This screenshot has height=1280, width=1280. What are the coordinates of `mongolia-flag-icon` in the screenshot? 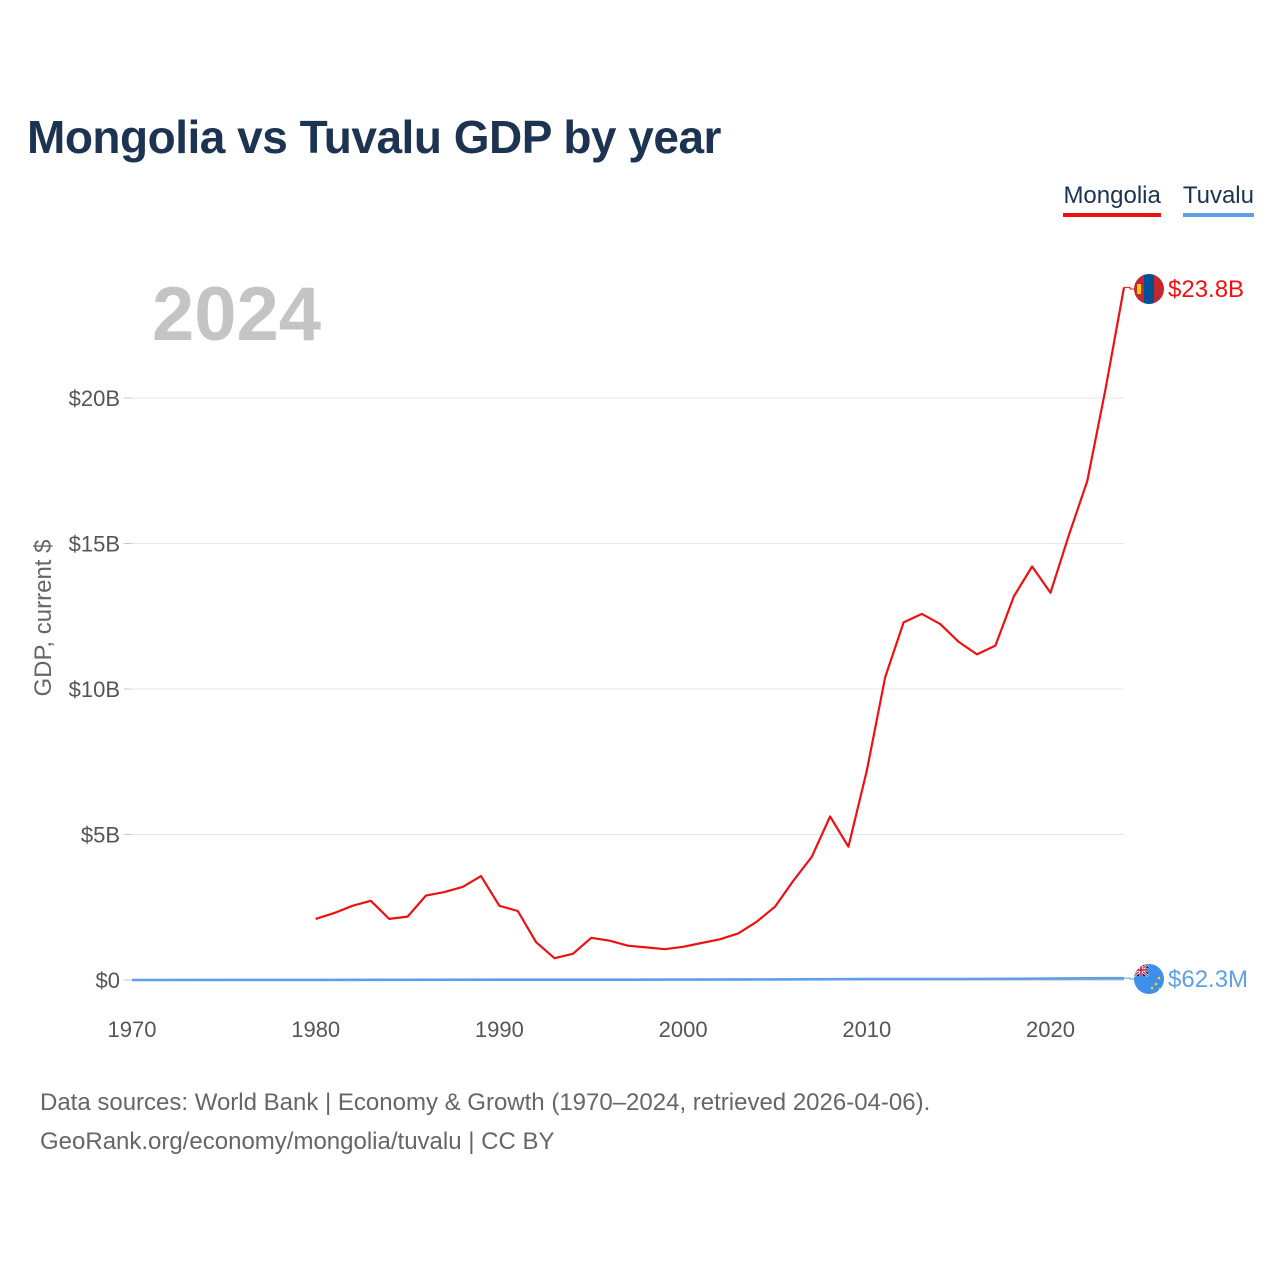 It's located at (1149, 289).